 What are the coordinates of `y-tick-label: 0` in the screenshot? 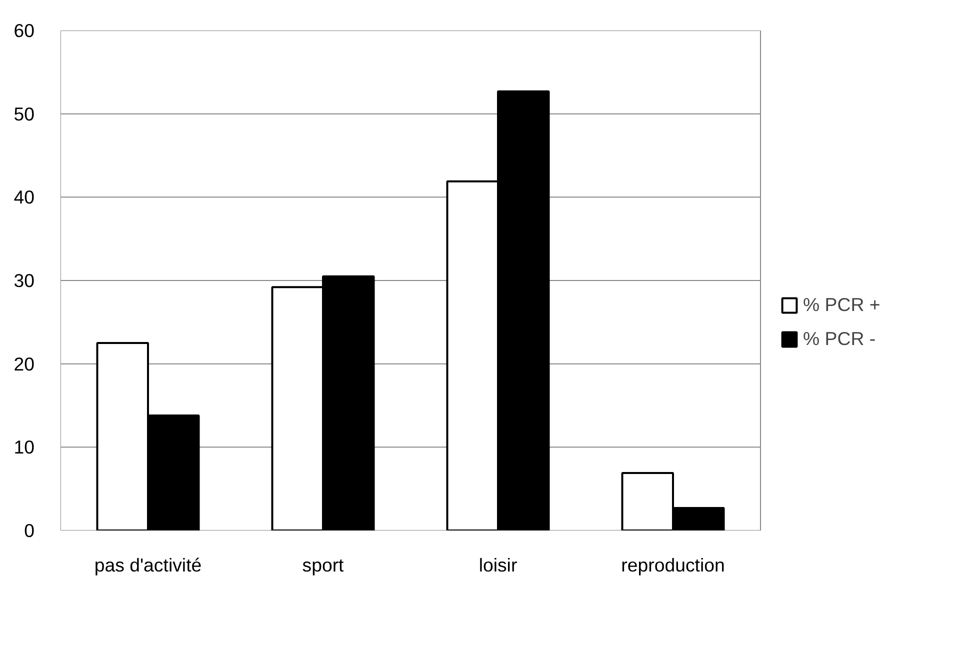 It's located at (29, 530).